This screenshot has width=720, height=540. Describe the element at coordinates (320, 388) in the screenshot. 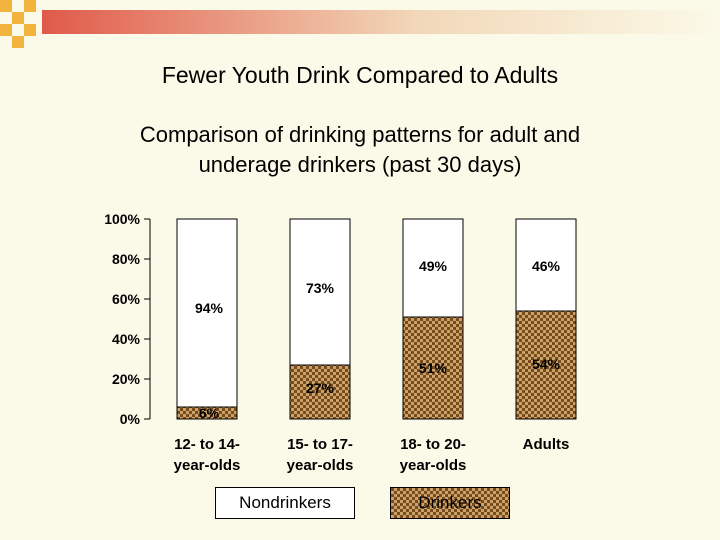

I see `data-label-drinkers: 27%` at that location.